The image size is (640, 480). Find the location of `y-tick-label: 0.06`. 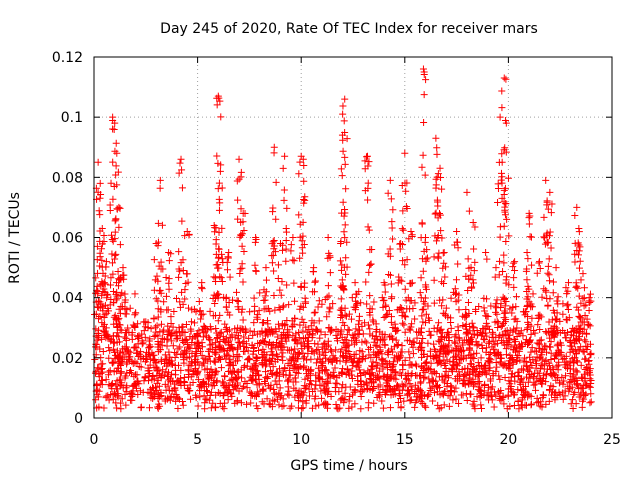

y-tick-label: 0.06 is located at coordinates (67, 239).